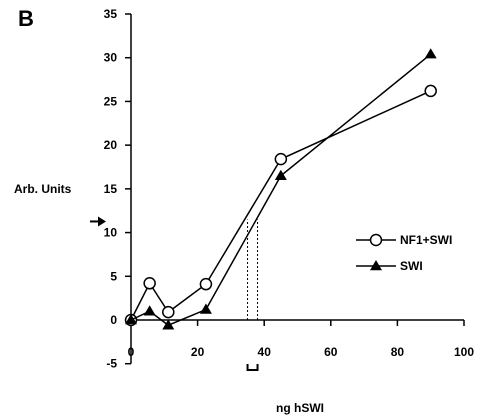 This screenshot has width=489, height=420. Describe the element at coordinates (404, 253) in the screenshot. I see `legend: NF1+SWI SWI` at that location.